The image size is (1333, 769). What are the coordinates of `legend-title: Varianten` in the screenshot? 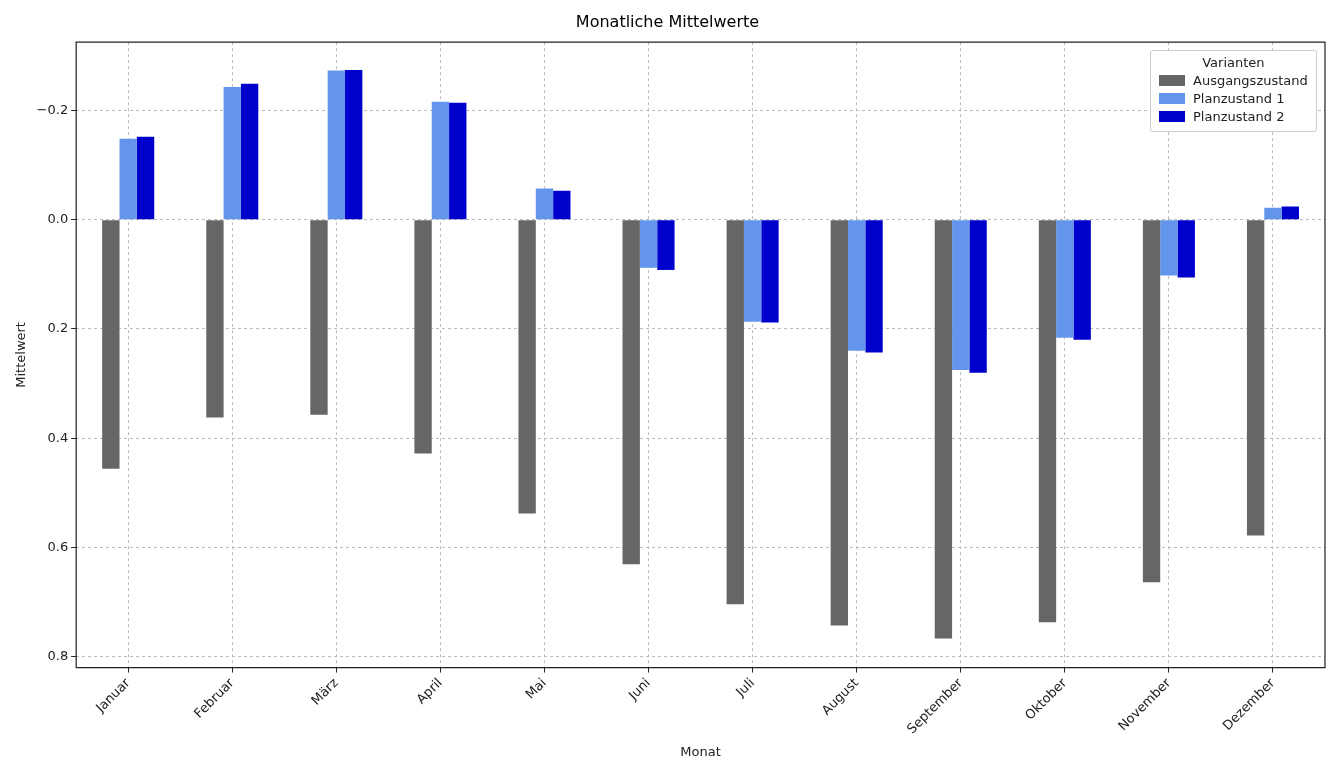 It's located at (1233, 63).